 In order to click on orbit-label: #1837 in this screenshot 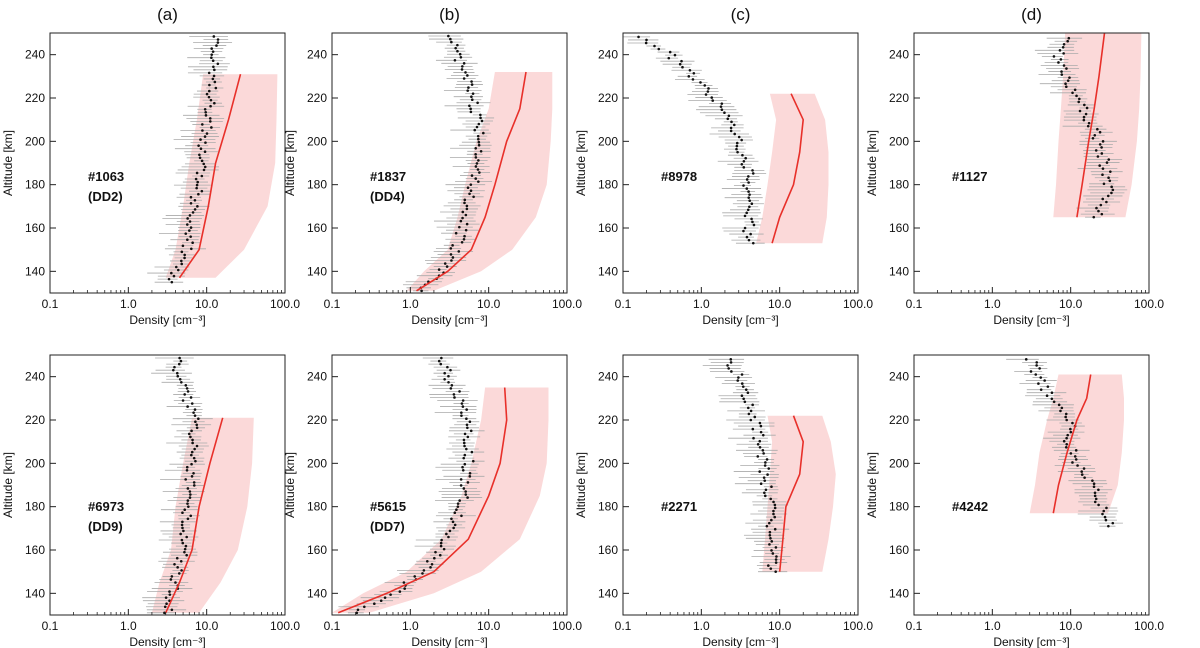, I will do `click(388, 176)`.